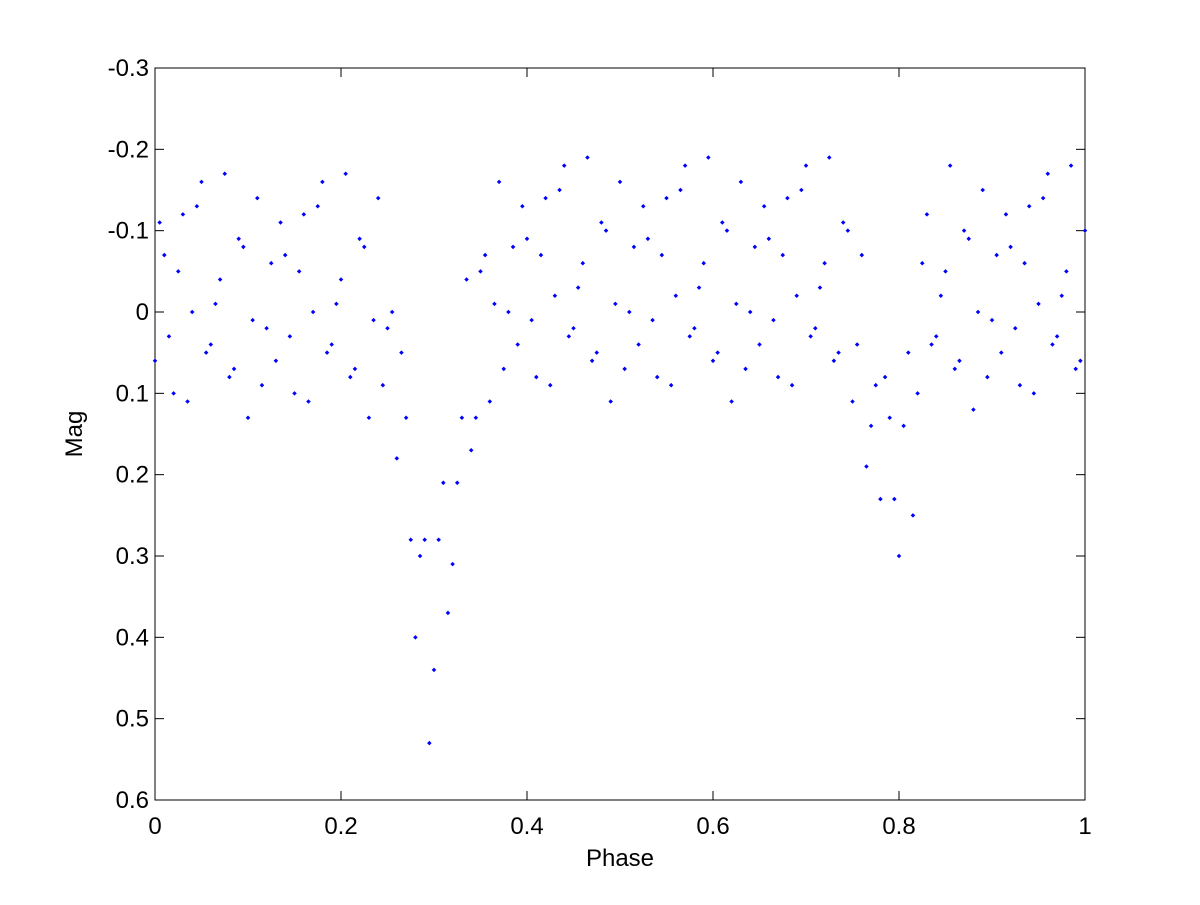 Image resolution: width=1200 pixels, height=905 pixels. What do you see at coordinates (620, 858) in the screenshot?
I see `x-axis-label: Phase` at bounding box center [620, 858].